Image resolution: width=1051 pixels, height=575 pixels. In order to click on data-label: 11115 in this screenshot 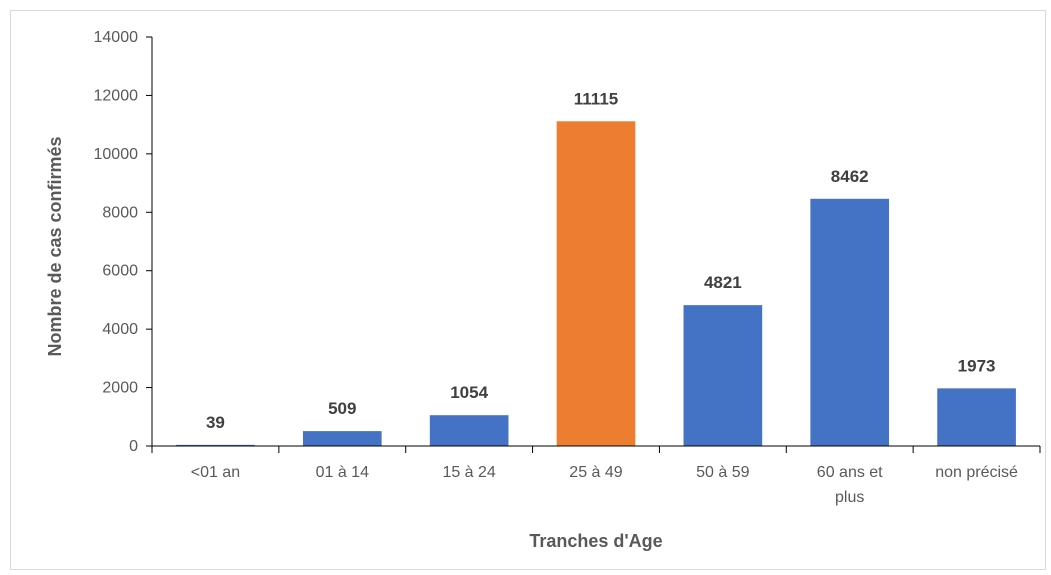, I will do `click(596, 98)`.